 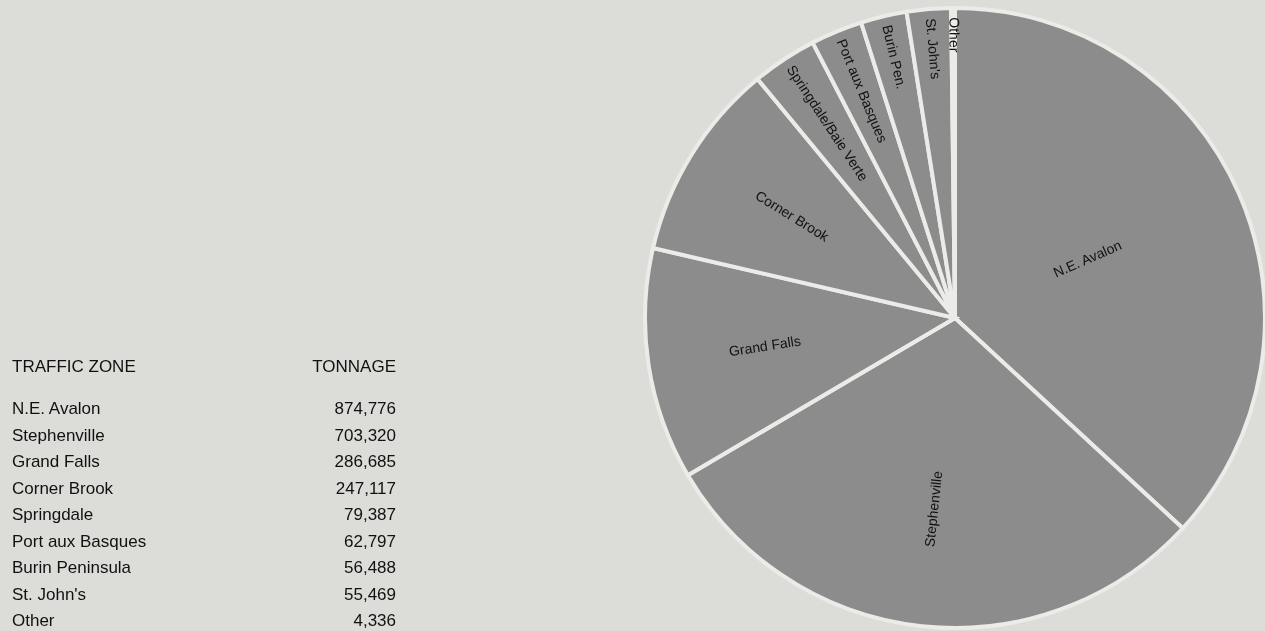 What do you see at coordinates (933, 48) in the screenshot?
I see `slice-label: St. John's` at bounding box center [933, 48].